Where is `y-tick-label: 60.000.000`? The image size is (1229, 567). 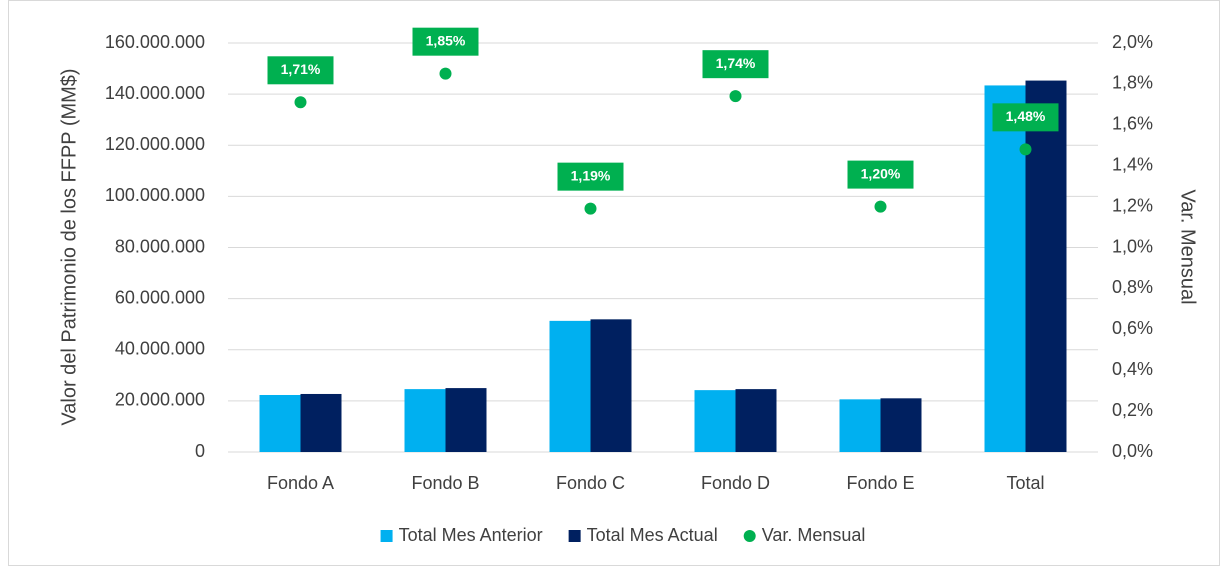 y-tick-label: 60.000.000 is located at coordinates (160, 297).